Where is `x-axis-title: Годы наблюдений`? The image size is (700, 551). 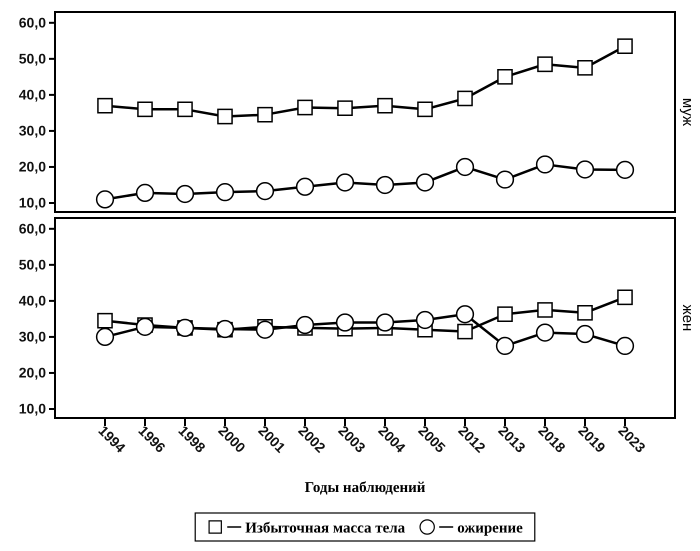 x-axis-title: Годы наблюдений is located at coordinates (365, 488).